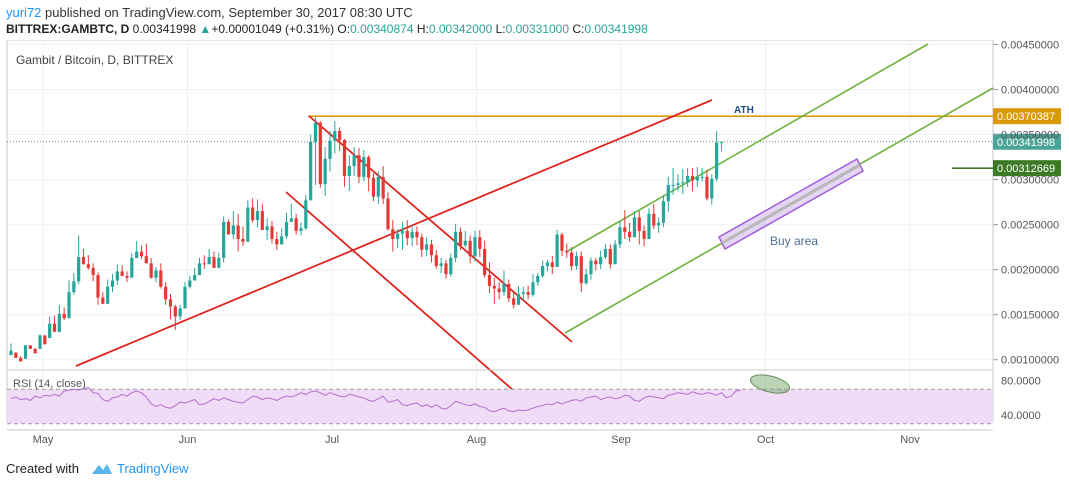 Image resolution: width=1069 pixels, height=486 pixels. I want to click on rsi-line, so click(375, 399).